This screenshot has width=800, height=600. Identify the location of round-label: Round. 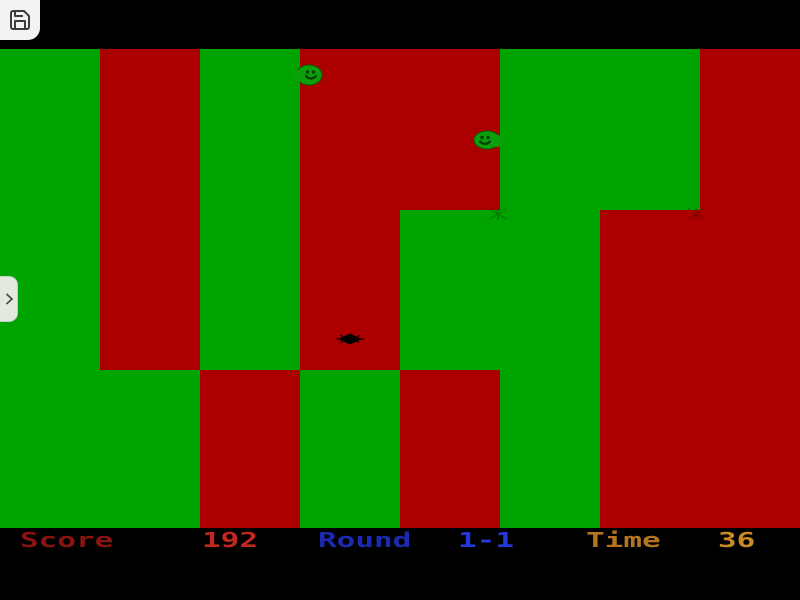
(365, 540).